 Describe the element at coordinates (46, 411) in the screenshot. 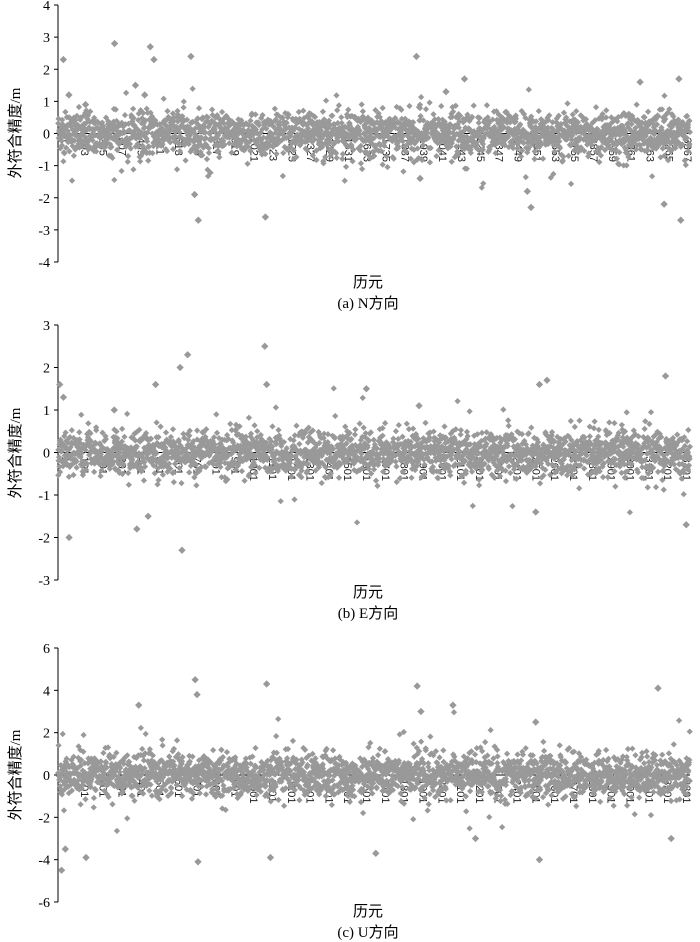

I see `y-tick-label: 1` at that location.